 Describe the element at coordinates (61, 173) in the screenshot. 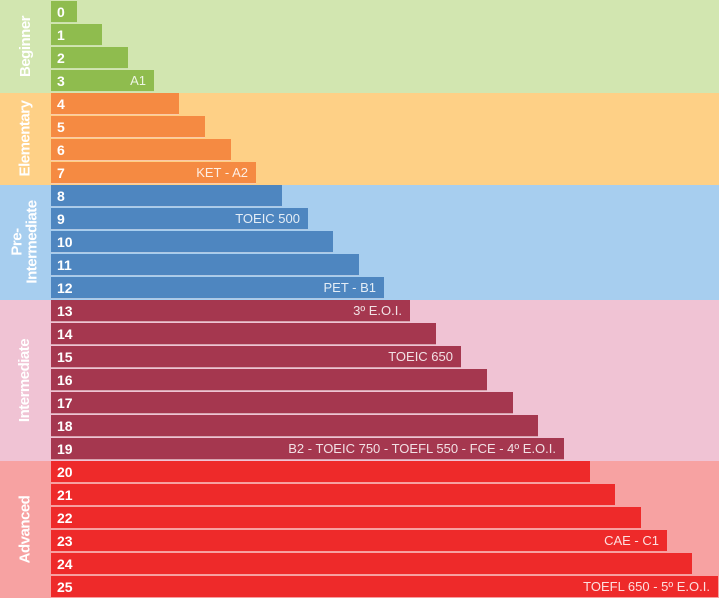

I see `bar-level-number: 7` at that location.